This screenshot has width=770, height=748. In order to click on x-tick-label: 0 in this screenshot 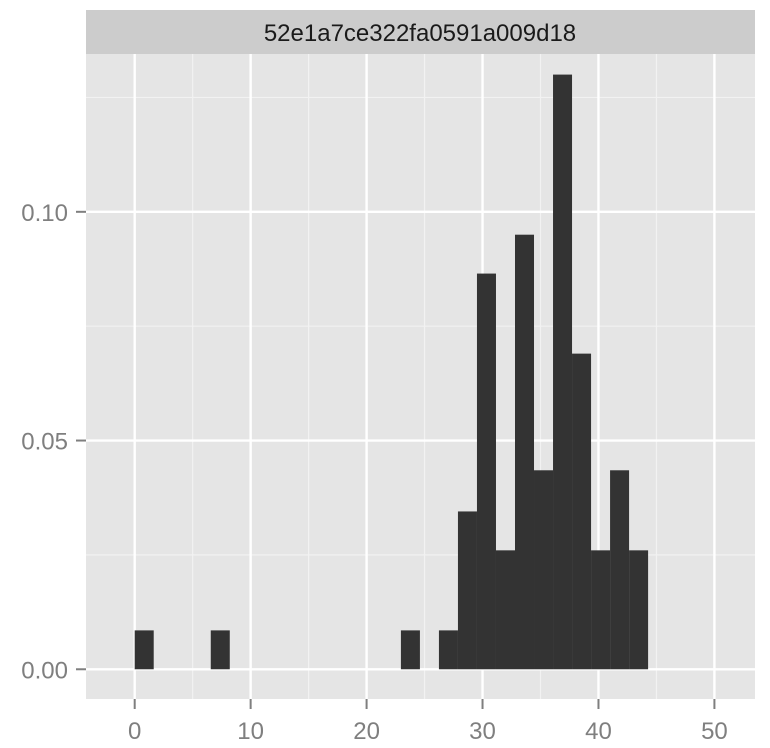, I will do `click(134, 731)`.